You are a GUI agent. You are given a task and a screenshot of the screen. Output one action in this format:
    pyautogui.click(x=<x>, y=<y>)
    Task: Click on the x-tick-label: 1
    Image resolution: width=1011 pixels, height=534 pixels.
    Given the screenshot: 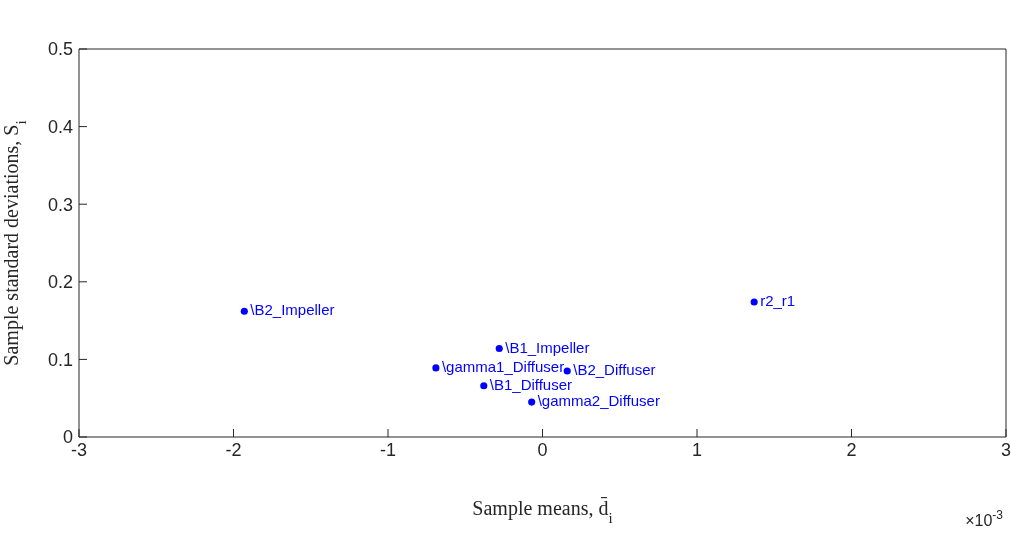 What is the action you would take?
    pyautogui.click(x=697, y=449)
    